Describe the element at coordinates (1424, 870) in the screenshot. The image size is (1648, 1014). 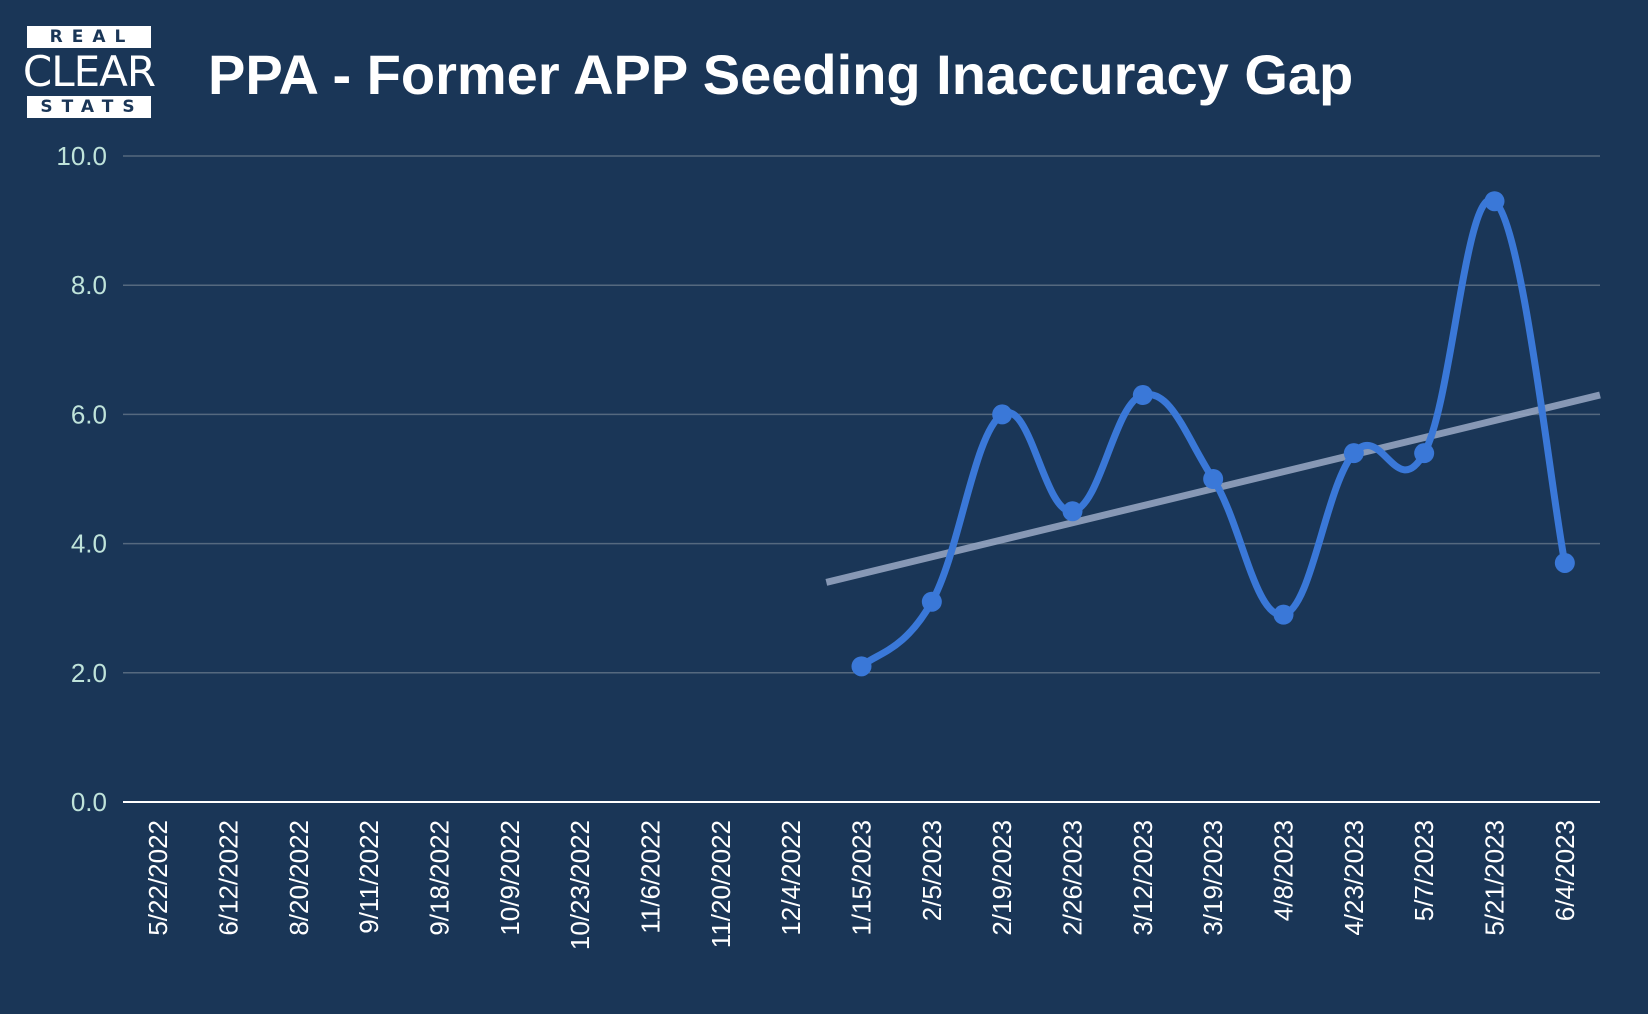
I see `x-tick-label: 5/7/2023` at that location.